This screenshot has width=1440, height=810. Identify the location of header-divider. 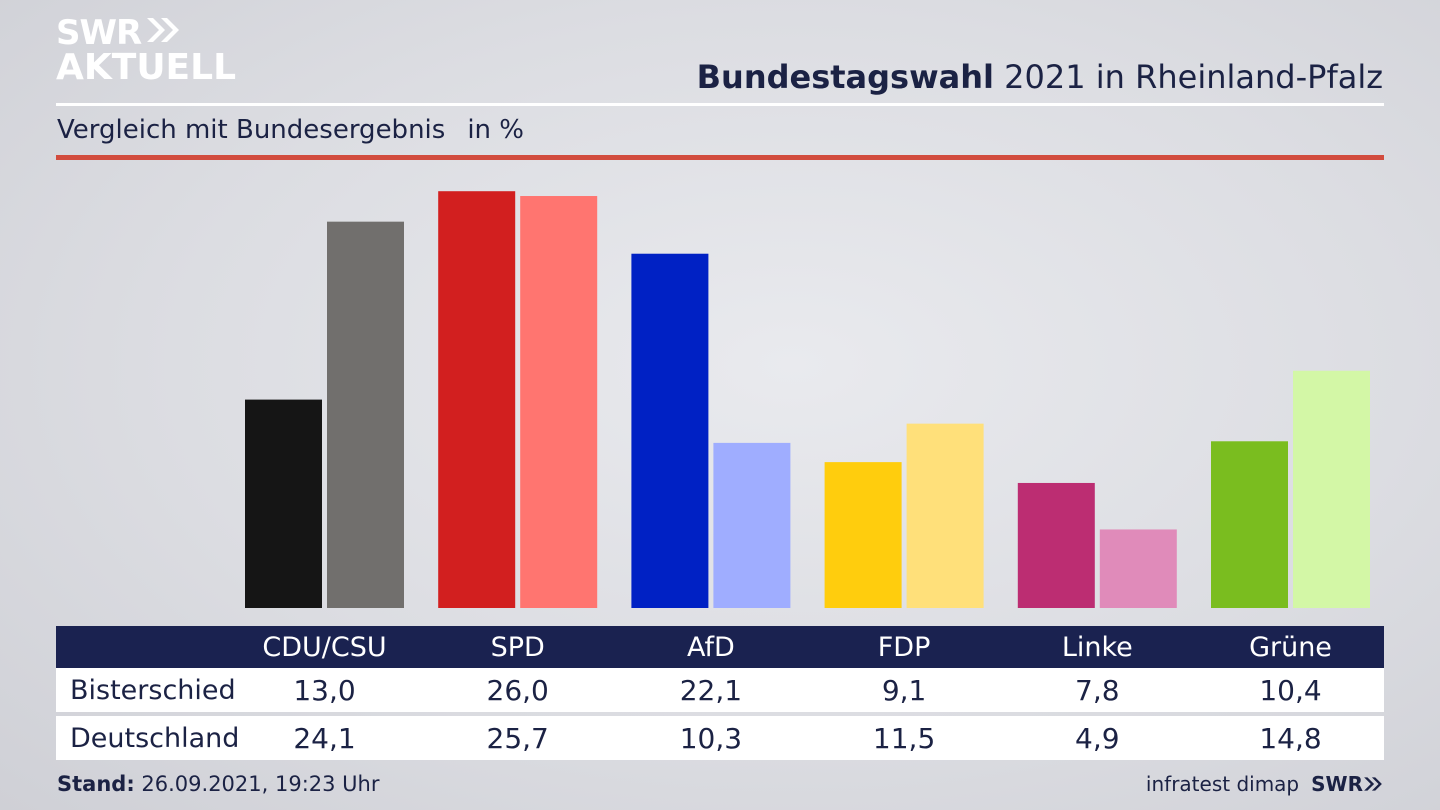
(720, 104).